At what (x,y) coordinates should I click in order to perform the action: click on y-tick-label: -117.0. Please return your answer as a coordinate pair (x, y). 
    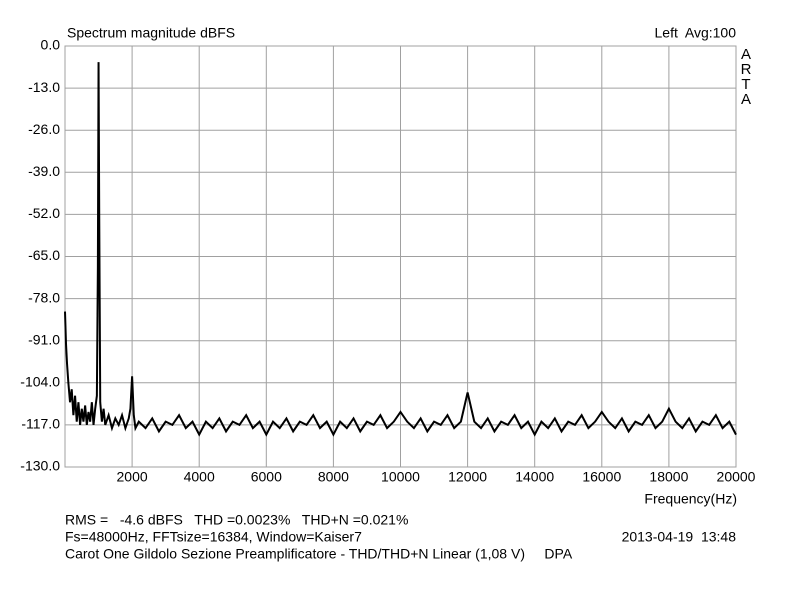
    Looking at the image, I should click on (40, 424).